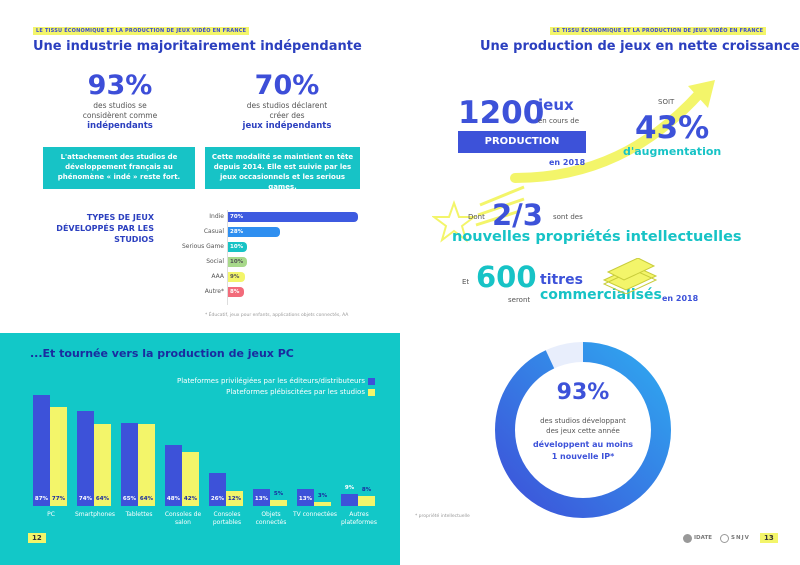  I want to click on platform-category-label: Tablettes, so click(139, 514).